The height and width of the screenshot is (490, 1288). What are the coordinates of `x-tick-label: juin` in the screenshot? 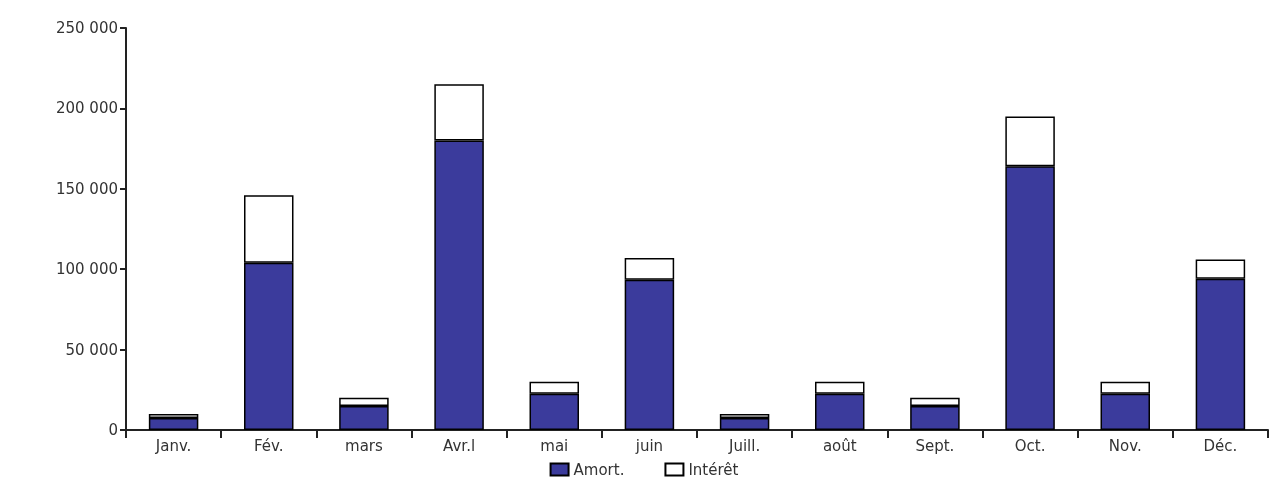 It's located at (649, 445).